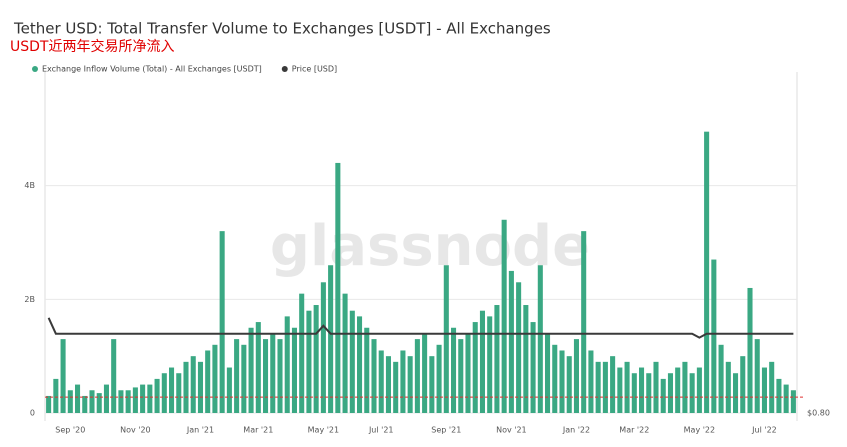 The height and width of the screenshot is (447, 847). Describe the element at coordinates (381, 430) in the screenshot. I see `x-tick-label: Jul '21` at that location.